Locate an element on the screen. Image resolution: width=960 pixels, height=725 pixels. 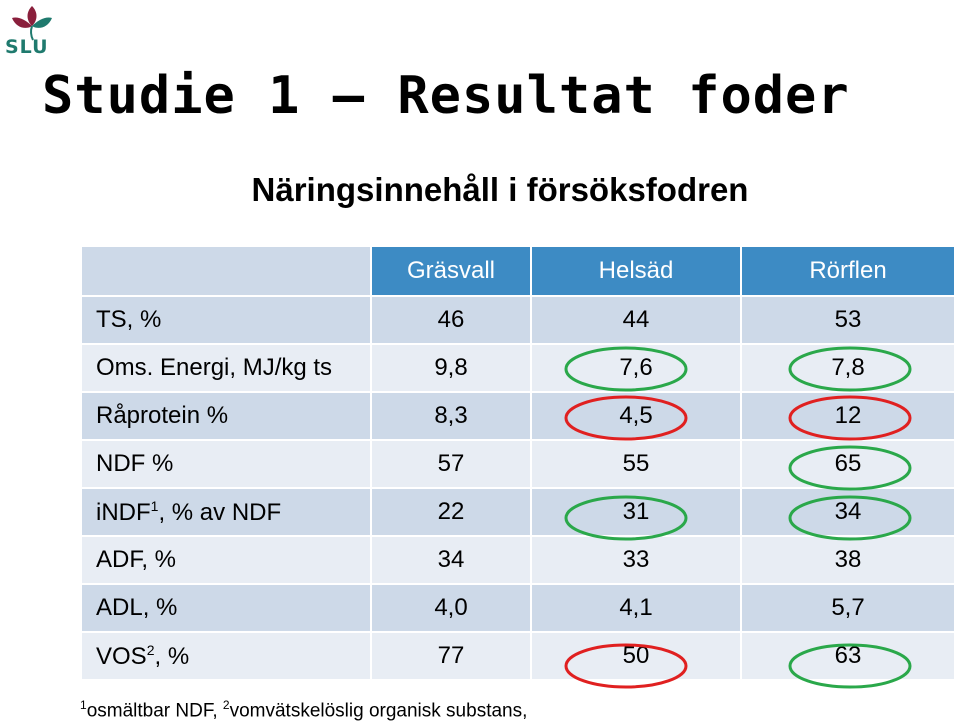
table-cell: 4,5 is located at coordinates (636, 416).